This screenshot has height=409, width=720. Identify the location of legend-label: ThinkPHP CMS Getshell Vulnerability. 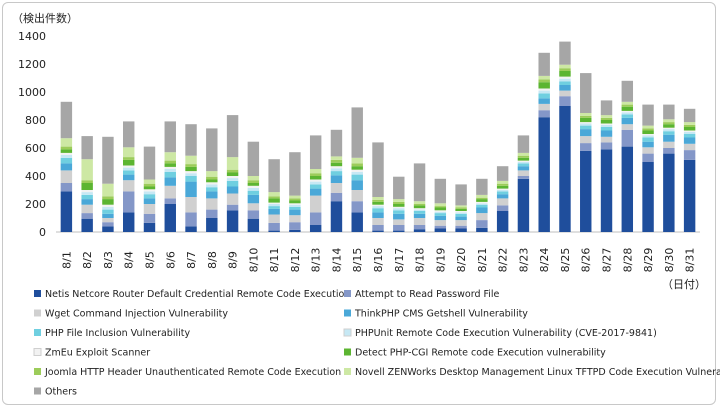
(441, 314).